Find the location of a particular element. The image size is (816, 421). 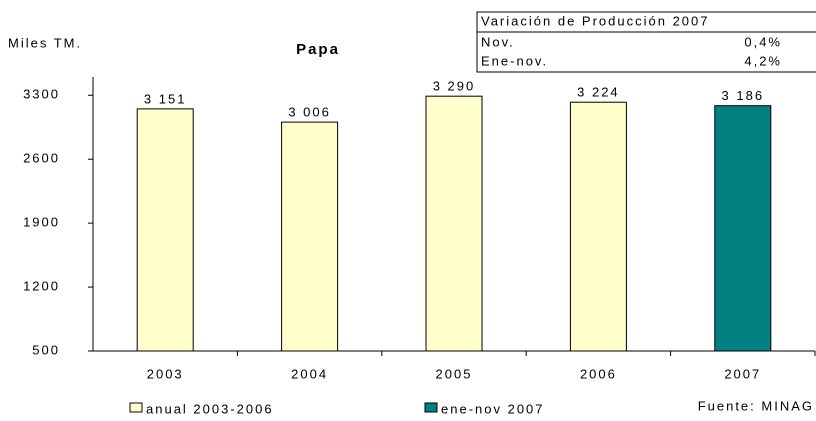

legend-label: anual 2003-2006 is located at coordinates (210, 408).